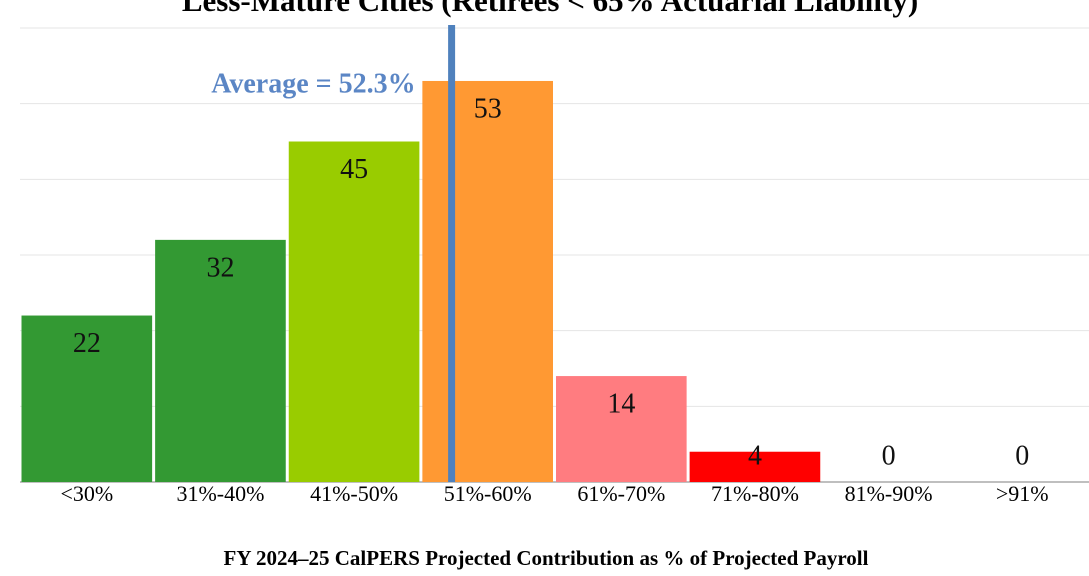 Image resolution: width=1089 pixels, height=576 pixels. What do you see at coordinates (220, 493) in the screenshot?
I see `x-tick-label: 31%-40%` at bounding box center [220, 493].